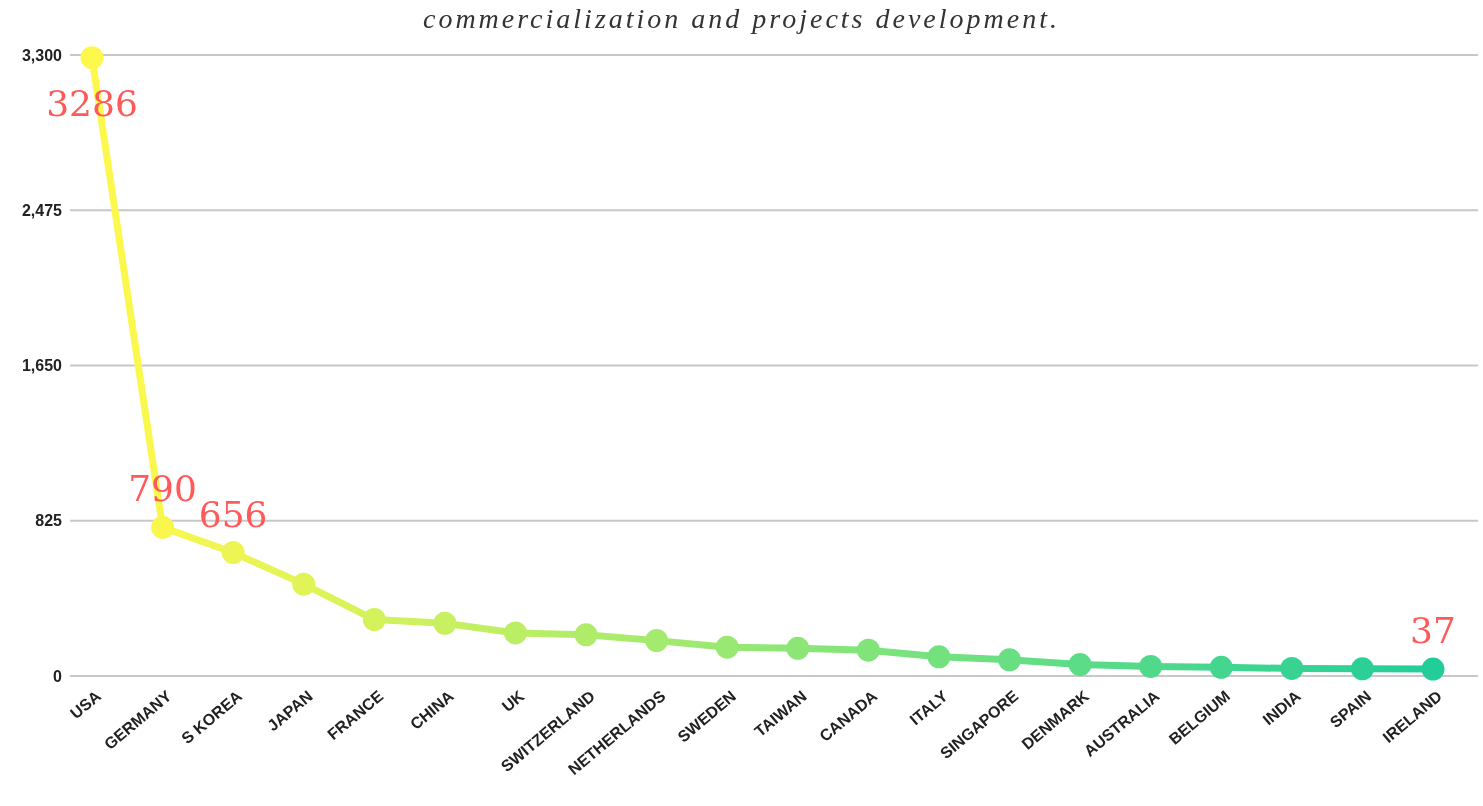 The height and width of the screenshot is (806, 1483). Describe the element at coordinates (1433, 631) in the screenshot. I see `data-label: 37` at that location.